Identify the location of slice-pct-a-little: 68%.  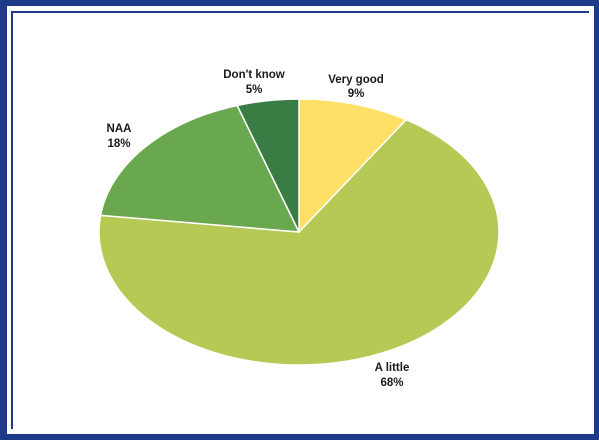
(391, 383).